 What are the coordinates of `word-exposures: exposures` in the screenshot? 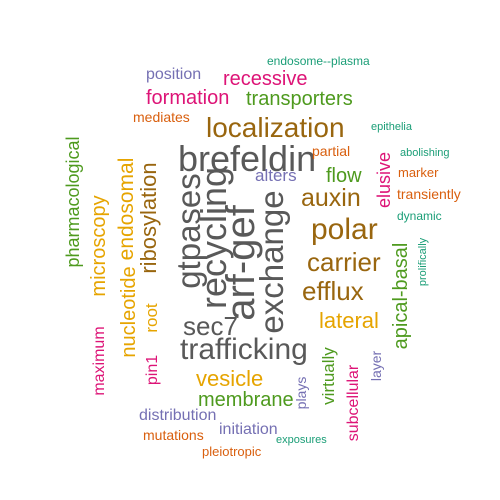 It's located at (301, 440).